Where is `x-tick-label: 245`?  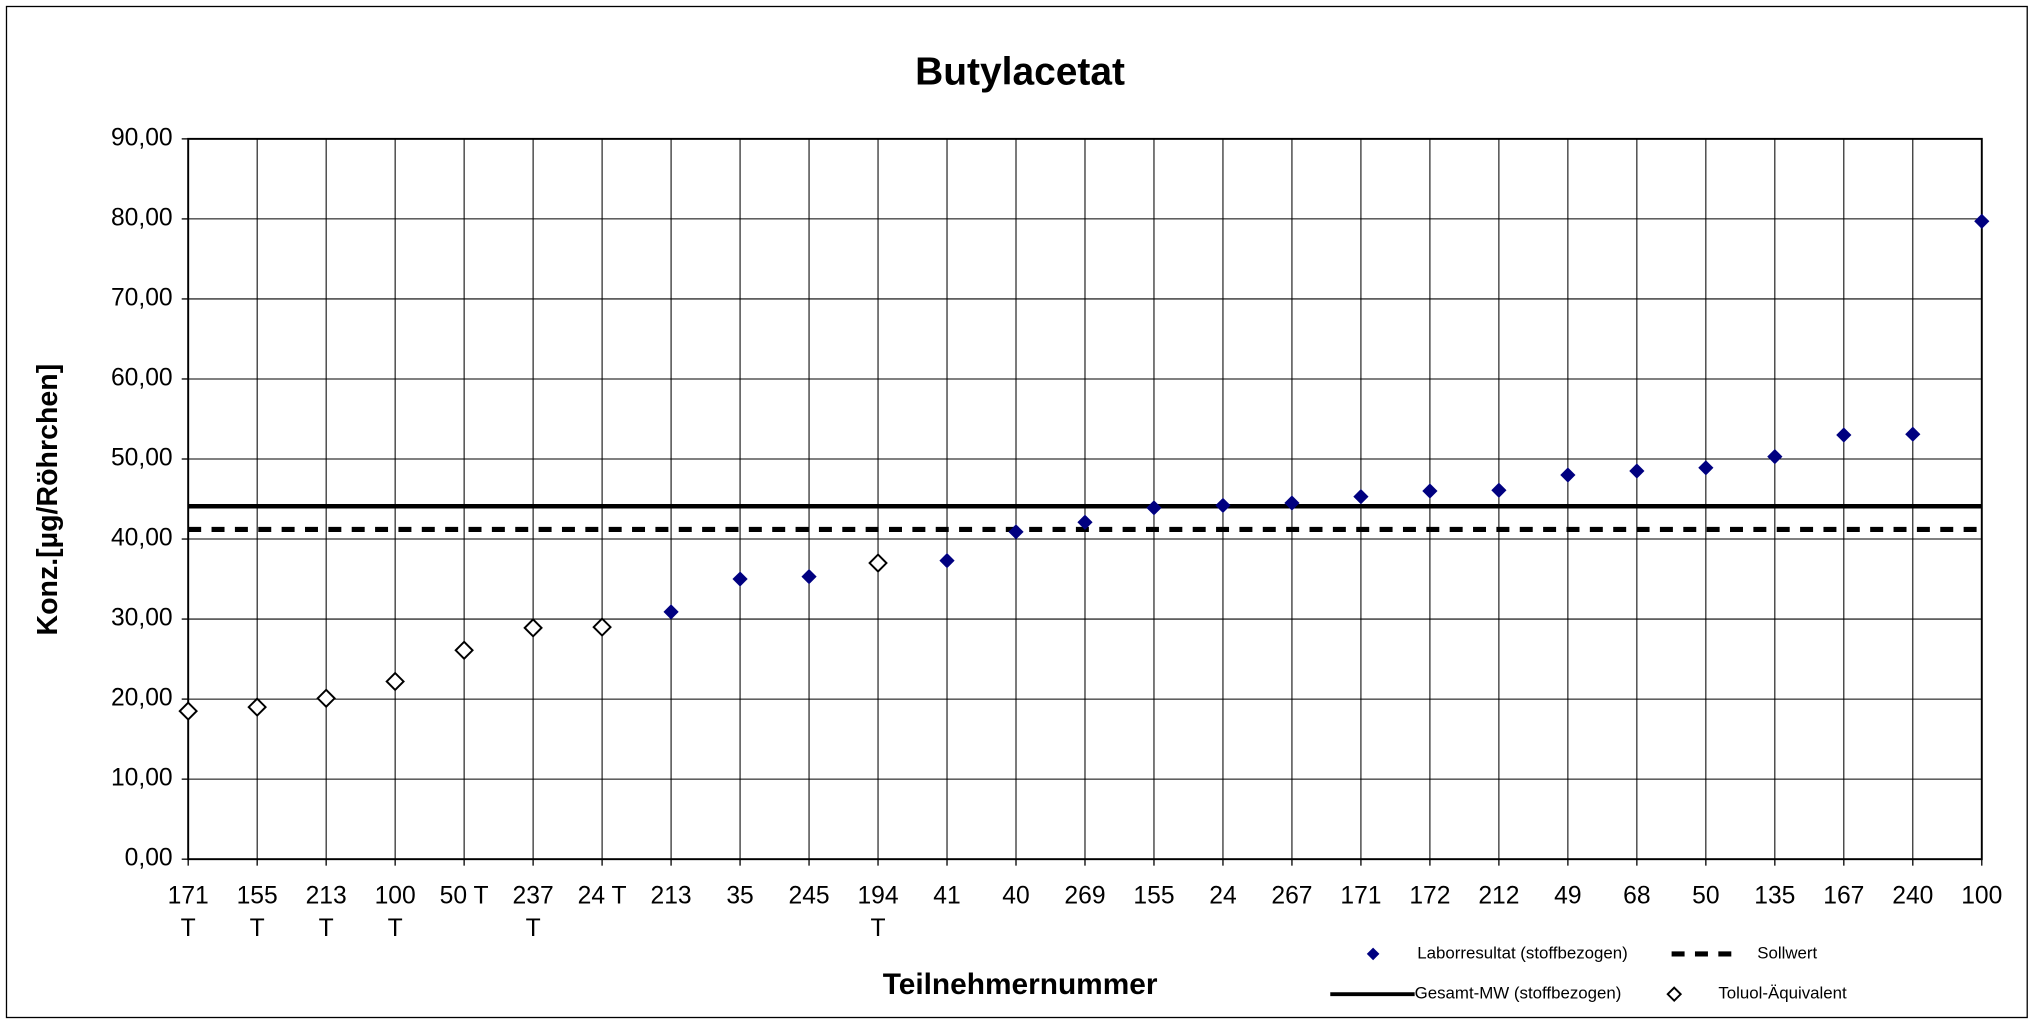 x-tick-label: 245 is located at coordinates (808, 895).